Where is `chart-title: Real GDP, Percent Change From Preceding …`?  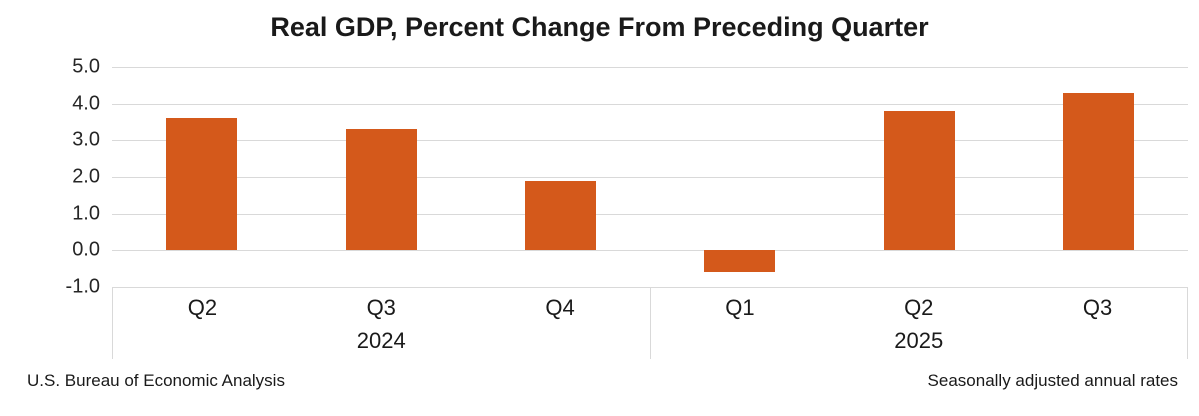
chart-title: Real GDP, Percent Change From Preceding … is located at coordinates (599, 27).